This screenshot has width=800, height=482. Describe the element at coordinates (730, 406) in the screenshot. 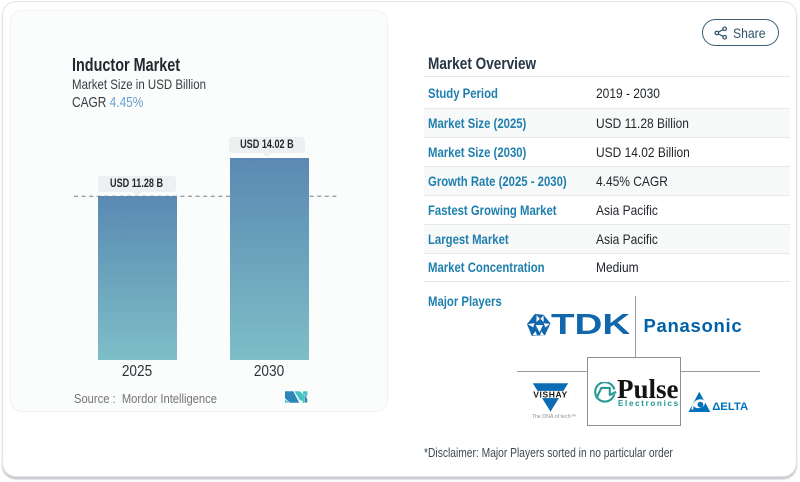

I see `svg-text: ΔELTA` at that location.